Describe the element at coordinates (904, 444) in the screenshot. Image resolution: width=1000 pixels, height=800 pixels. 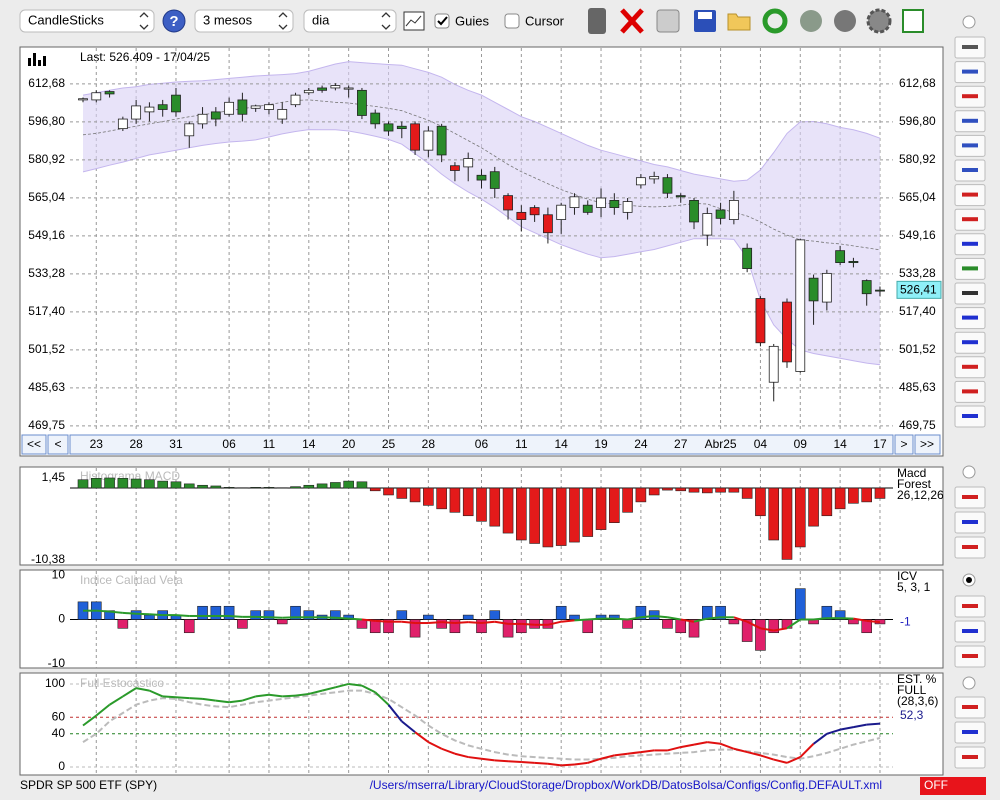
I see `nav-next` at that location.